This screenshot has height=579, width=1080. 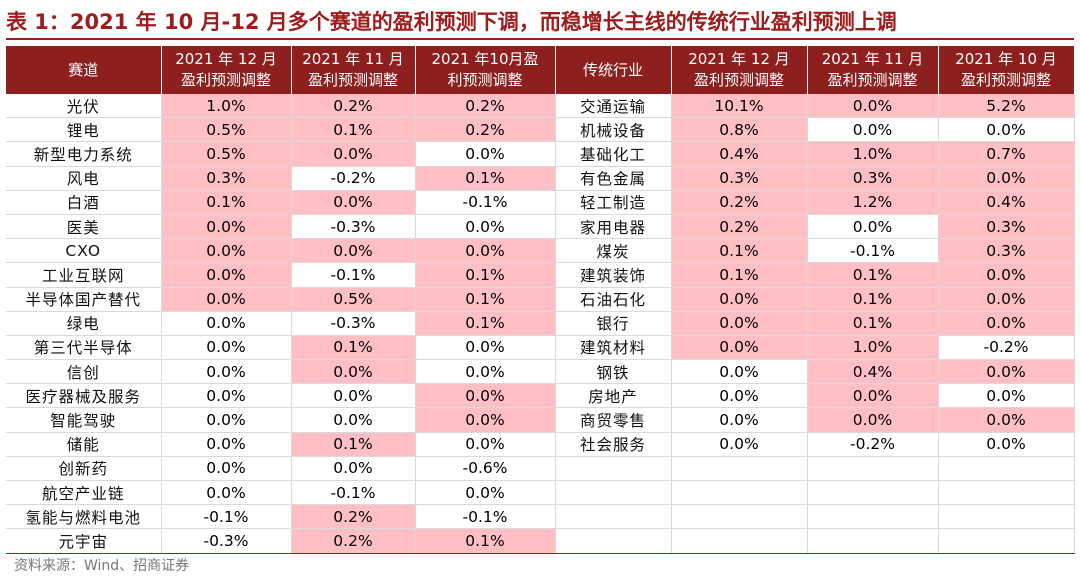 What do you see at coordinates (84, 348) in the screenshot?
I see `sector-name: 第三代半导体` at bounding box center [84, 348].